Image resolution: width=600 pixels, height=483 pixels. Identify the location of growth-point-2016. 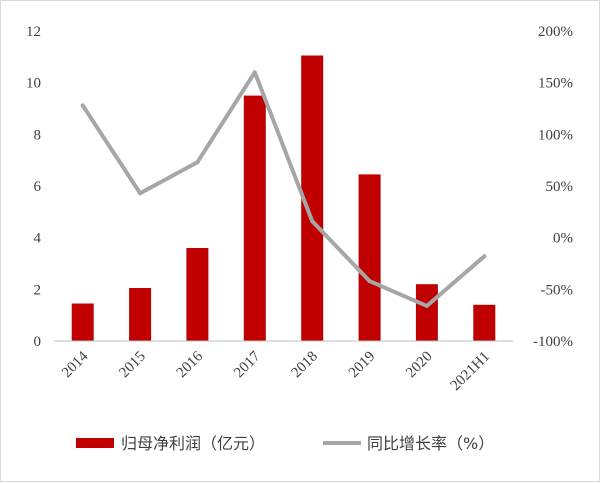
(197, 162).